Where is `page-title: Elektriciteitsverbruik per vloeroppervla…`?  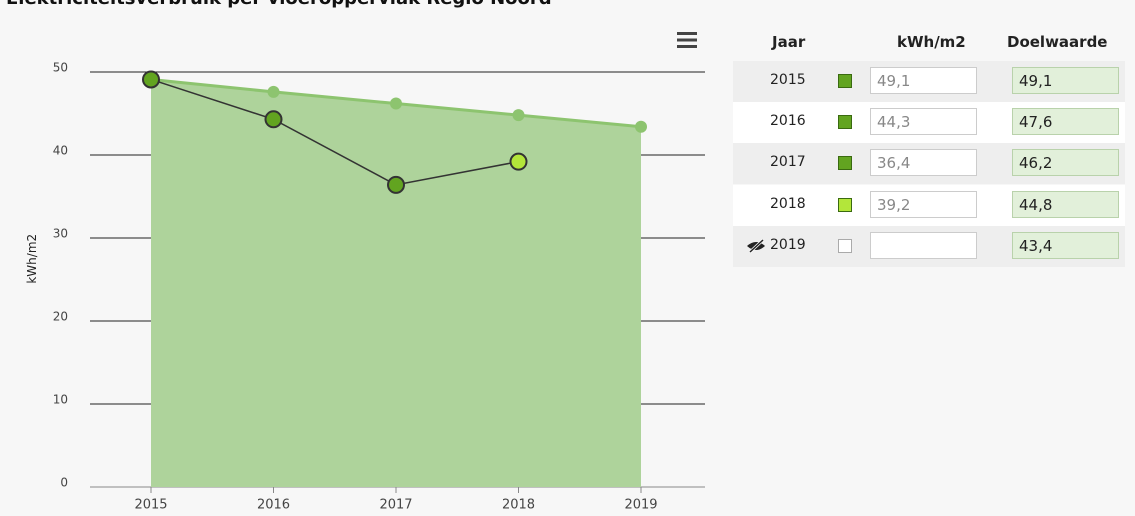 page-title: Elektriciteitsverbruik per vloeroppervla… is located at coordinates (279, 4).